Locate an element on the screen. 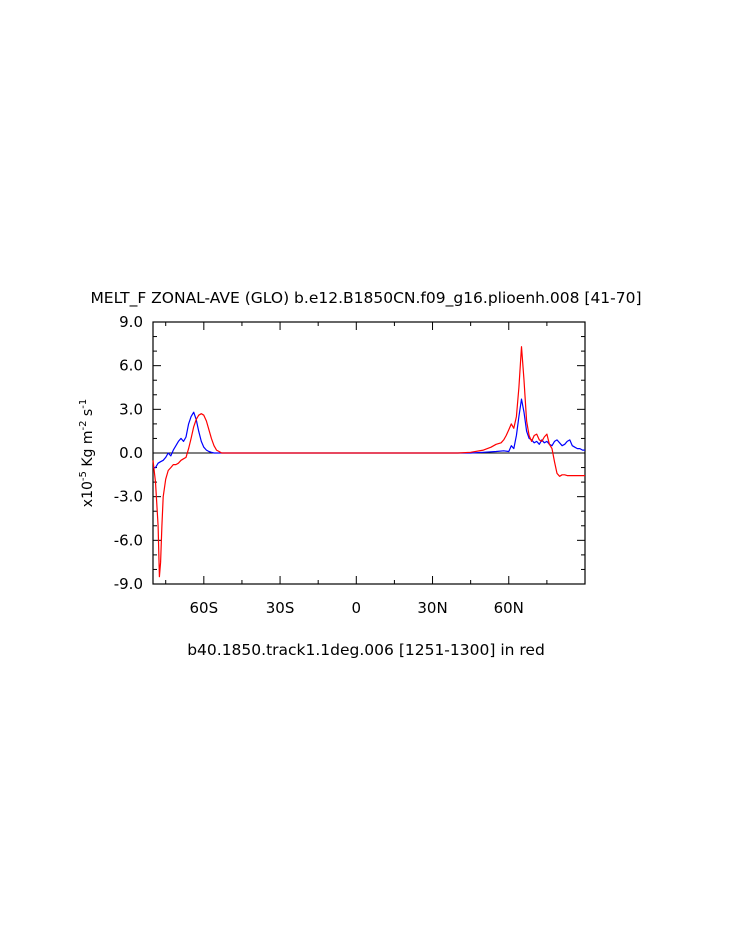 This screenshot has height=945, width=733. y-tick-label: -3.0 is located at coordinates (128, 497).